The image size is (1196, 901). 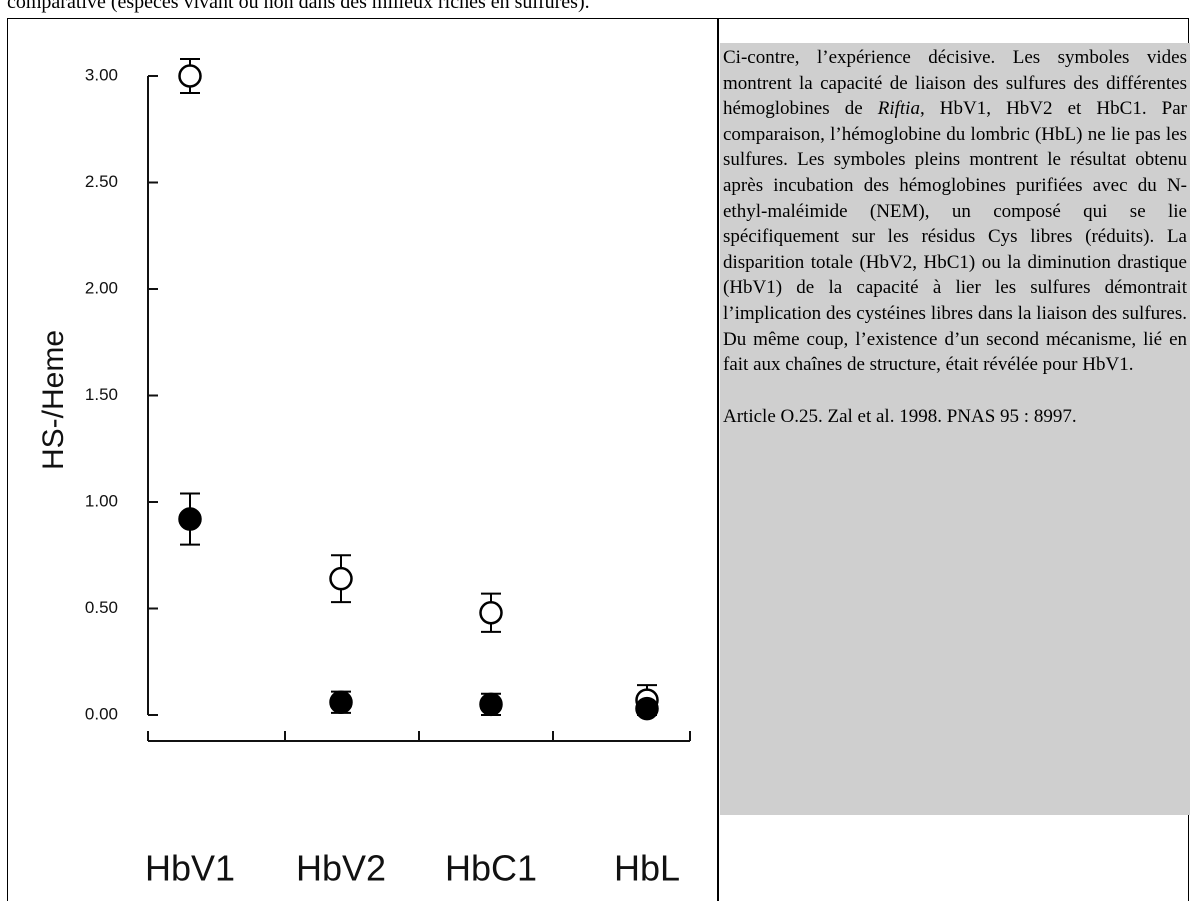 I want to click on divider, so click(x=718, y=459).